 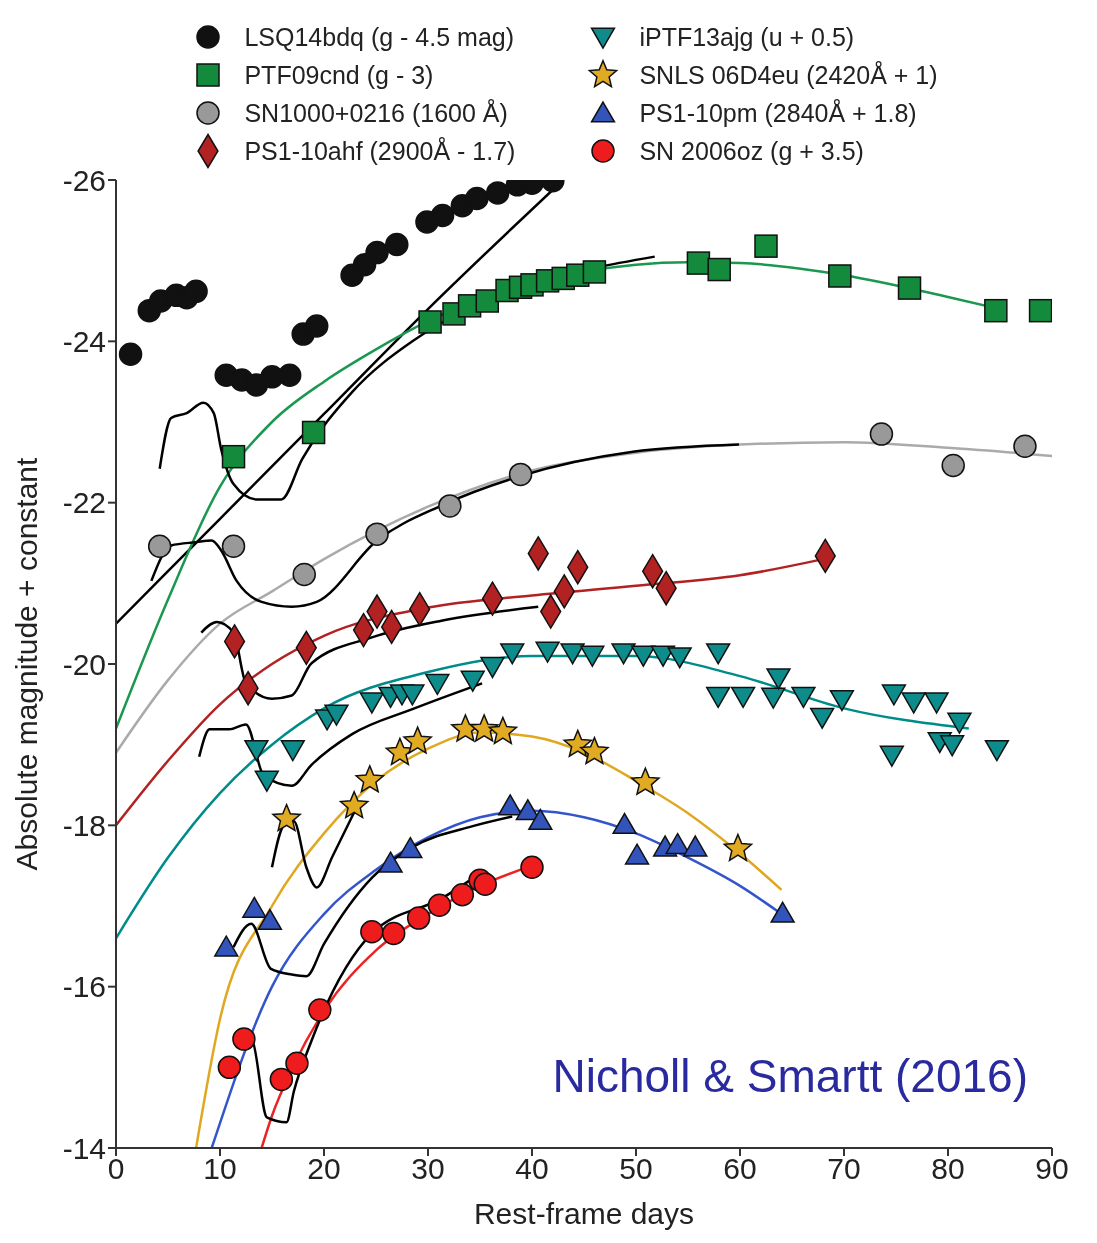 What do you see at coordinates (84, 825) in the screenshot?
I see `y-tick-label: -18` at bounding box center [84, 825].